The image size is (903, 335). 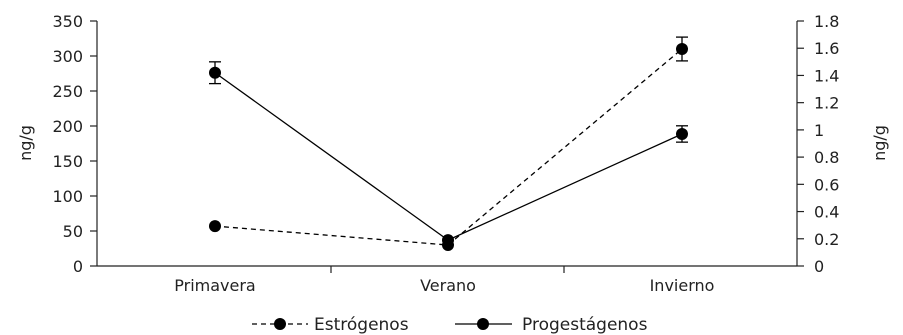 What do you see at coordinates (25, 143) in the screenshot?
I see `left-y-axis-label: ng/g` at bounding box center [25, 143].